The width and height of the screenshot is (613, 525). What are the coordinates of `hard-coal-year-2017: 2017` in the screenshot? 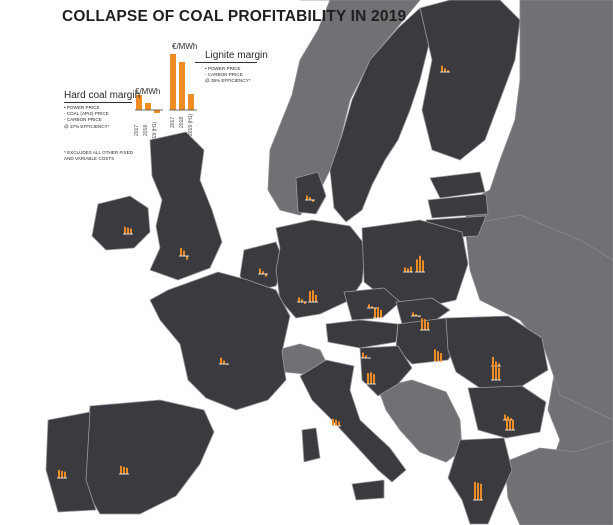 It's located at (137, 130).